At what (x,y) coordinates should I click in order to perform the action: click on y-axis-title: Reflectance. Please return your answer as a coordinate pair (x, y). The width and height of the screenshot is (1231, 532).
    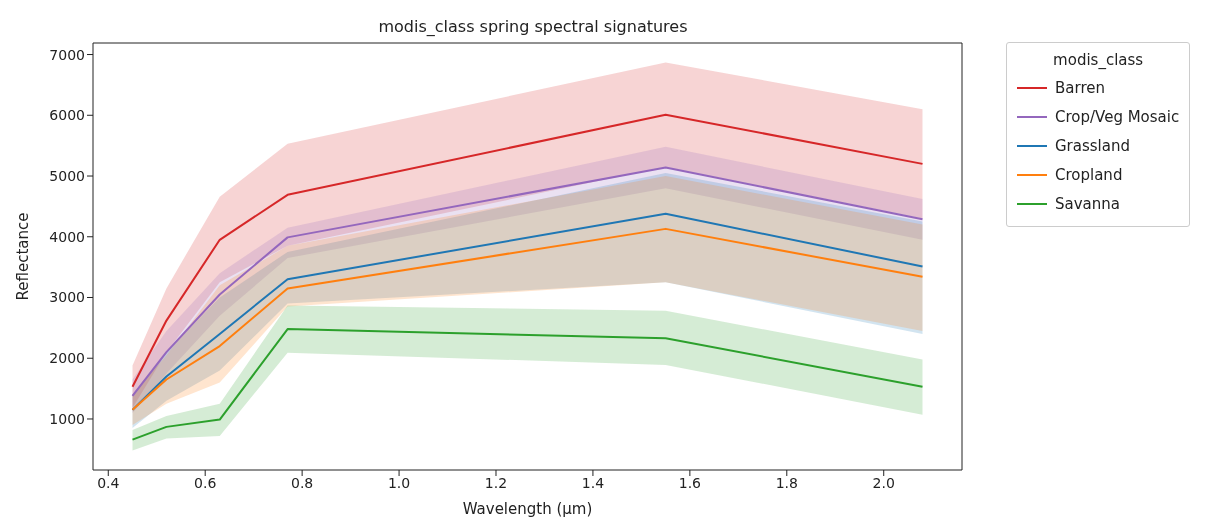
    Looking at the image, I should click on (23, 256).